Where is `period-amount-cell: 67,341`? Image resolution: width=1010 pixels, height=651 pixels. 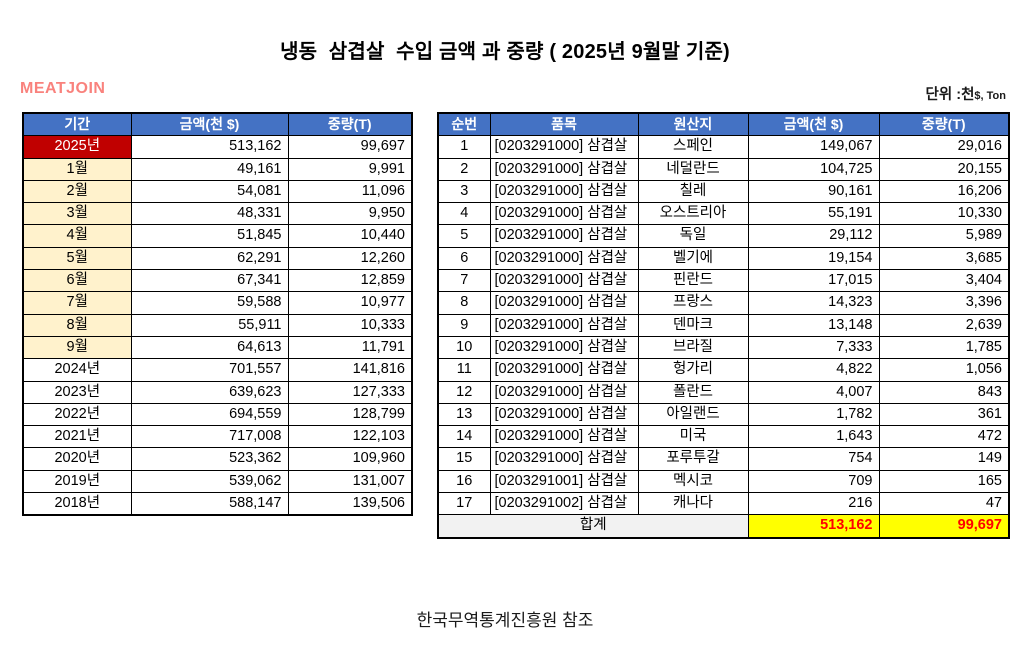 period-amount-cell: 67,341 is located at coordinates (209, 281).